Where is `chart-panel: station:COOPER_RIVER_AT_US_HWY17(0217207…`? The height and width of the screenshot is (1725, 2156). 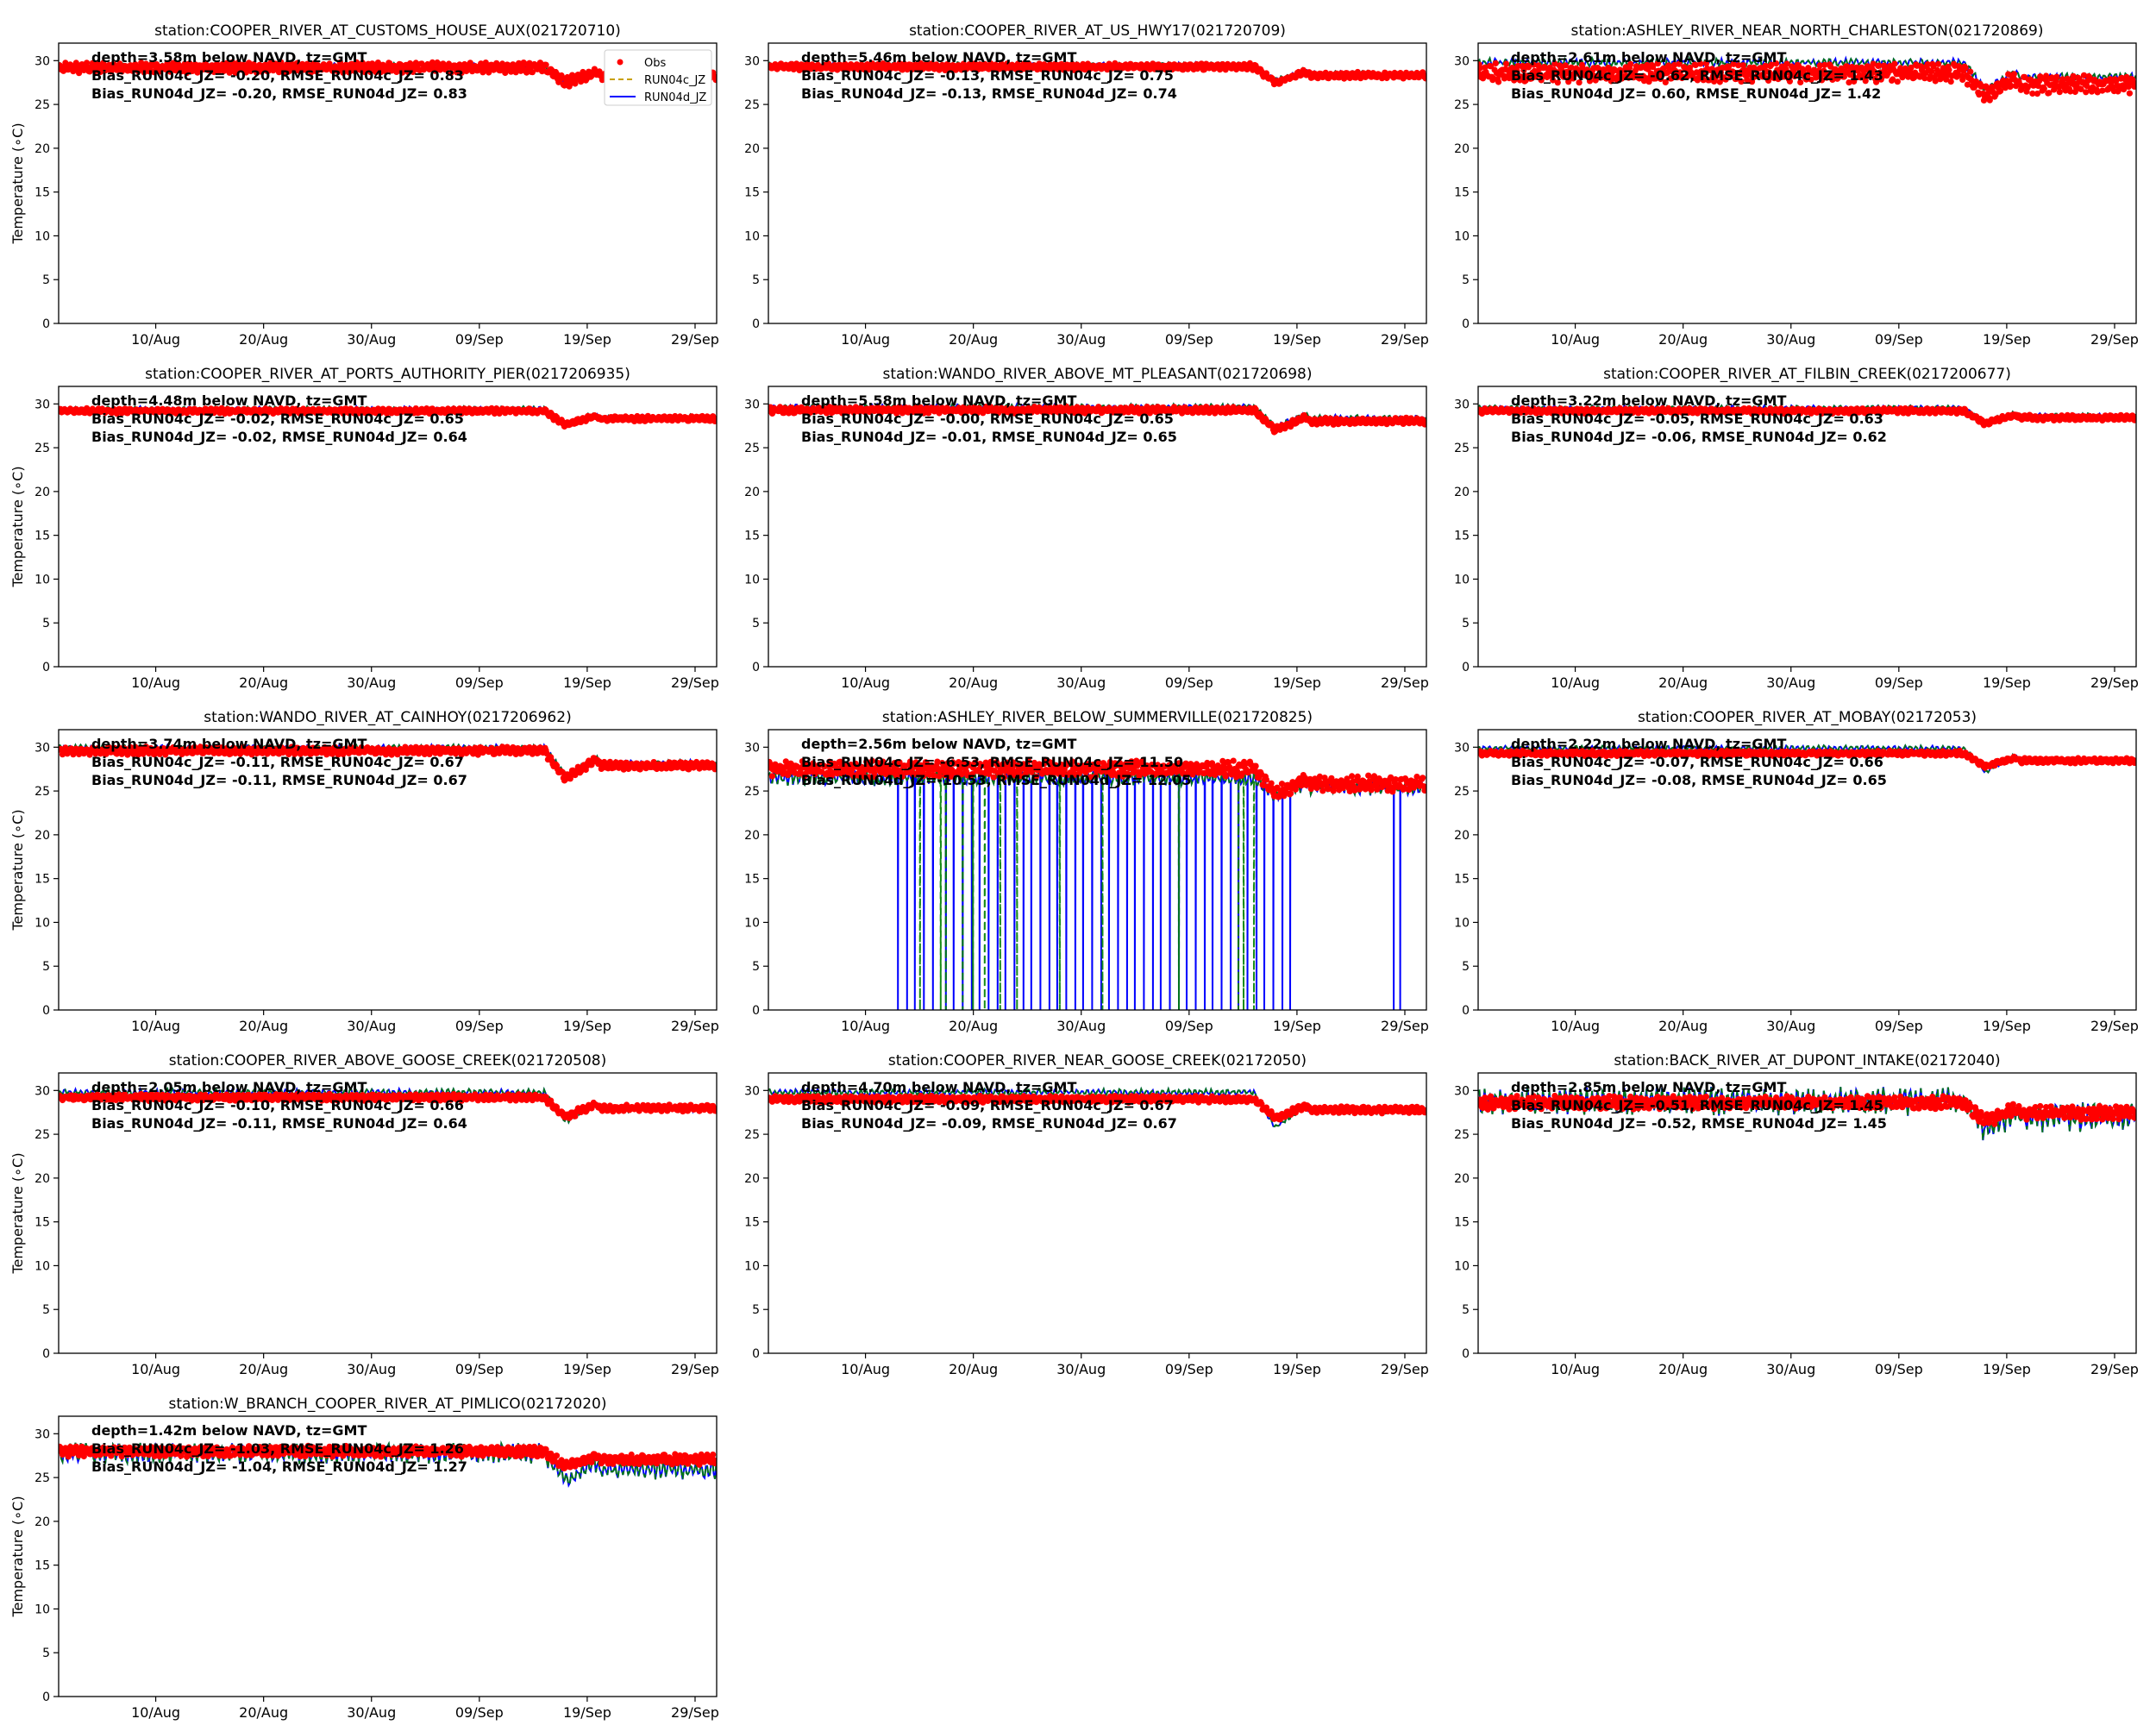 chart-panel: station:COOPER_RIVER_AT_US_HWY17(0217207… is located at coordinates (1086, 185).